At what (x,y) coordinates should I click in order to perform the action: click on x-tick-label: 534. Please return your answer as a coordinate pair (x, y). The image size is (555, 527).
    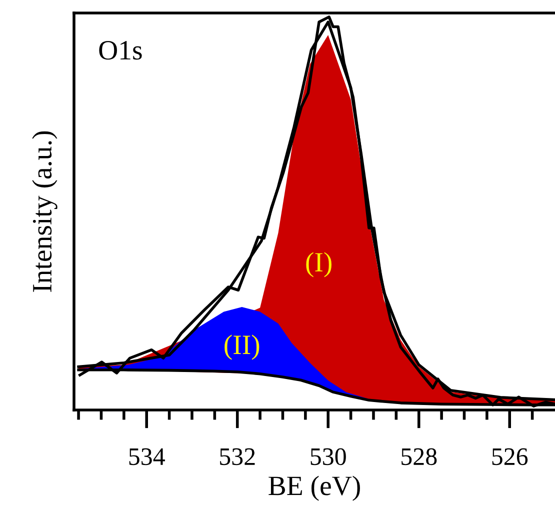
    Looking at the image, I should click on (147, 457).